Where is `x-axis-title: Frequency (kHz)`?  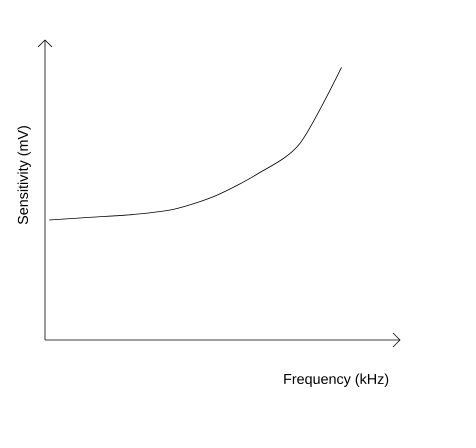
x-axis-title: Frequency (kHz) is located at coordinates (336, 380).